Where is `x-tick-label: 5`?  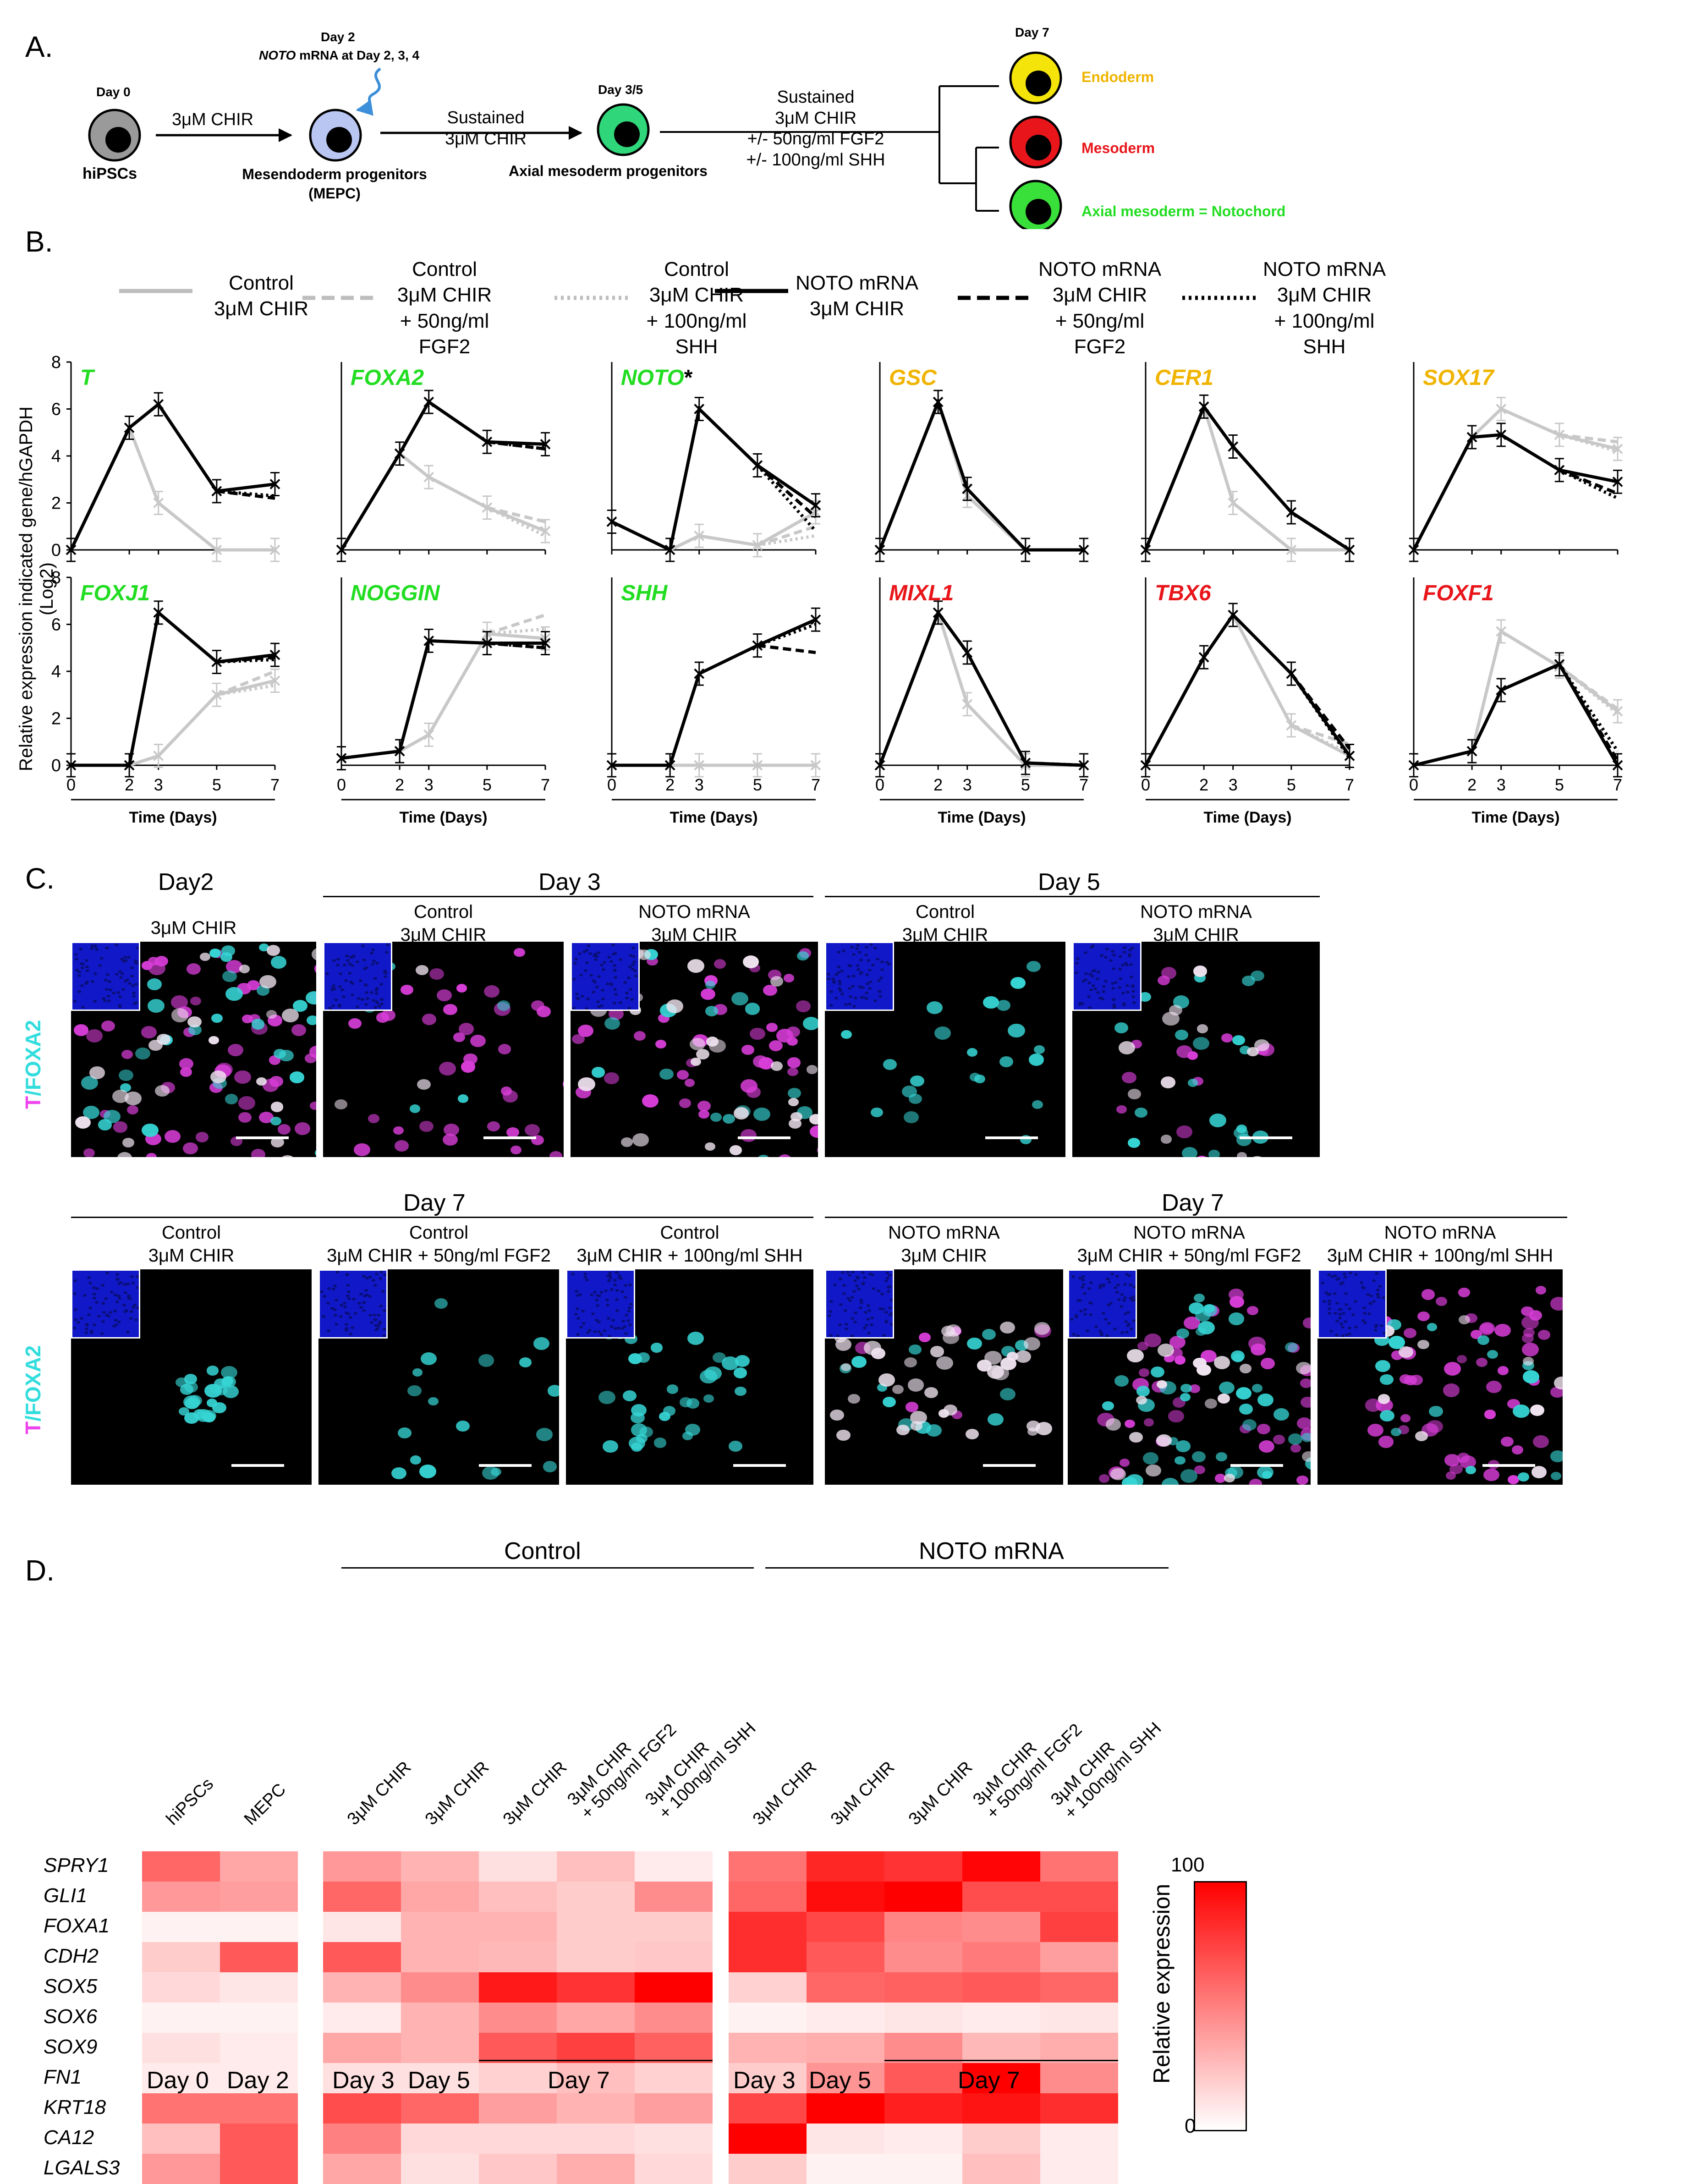
x-tick-label: 5 is located at coordinates (1291, 784).